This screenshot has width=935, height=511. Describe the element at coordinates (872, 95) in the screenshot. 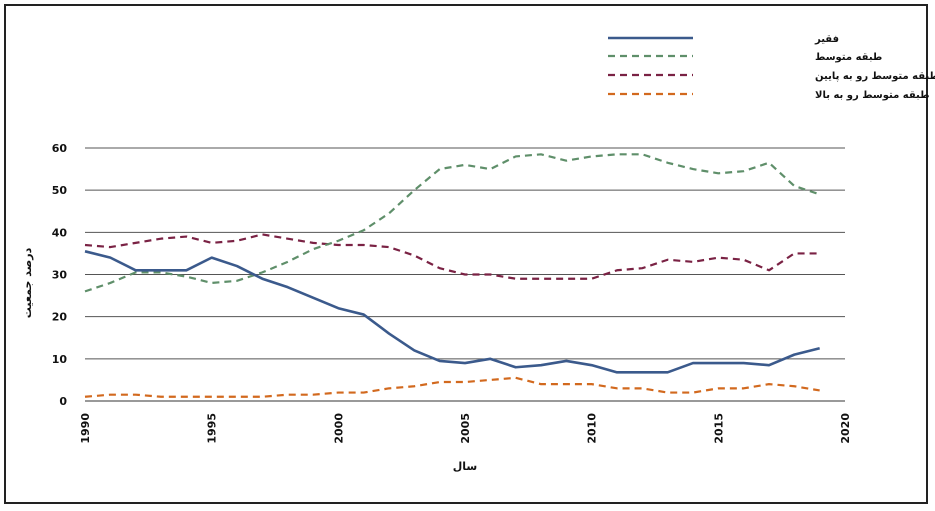

I see `legend-label: طبقه متوسط رو به بالا` at that location.